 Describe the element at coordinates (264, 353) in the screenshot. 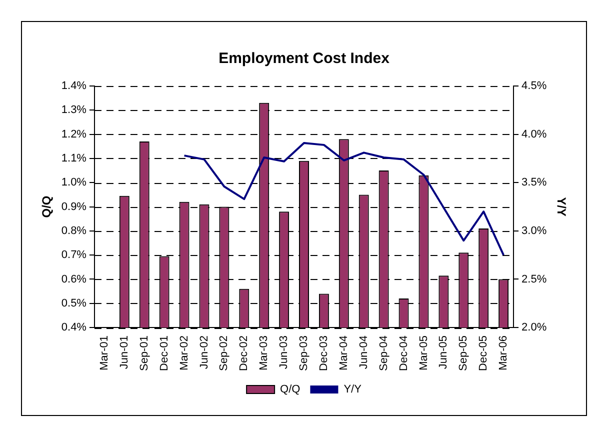

I see `x-tick-label: Mar-03` at that location.